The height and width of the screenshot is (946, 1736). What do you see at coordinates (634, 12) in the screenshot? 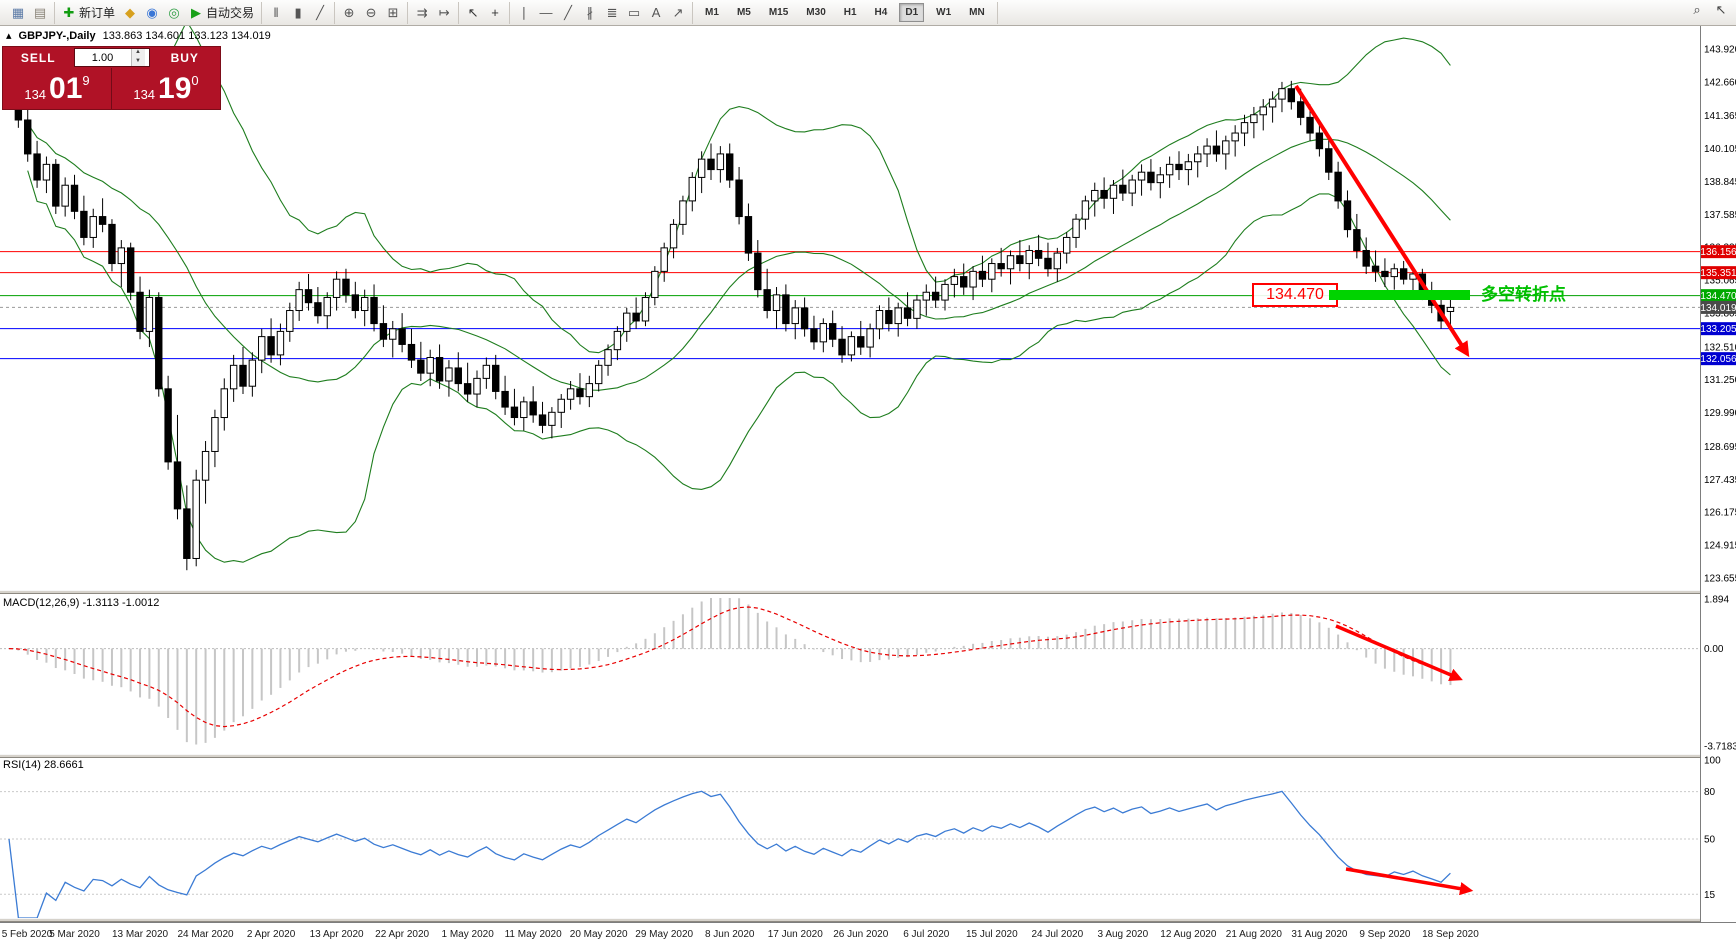
I see `shapes-button: ▭` at bounding box center [634, 12].